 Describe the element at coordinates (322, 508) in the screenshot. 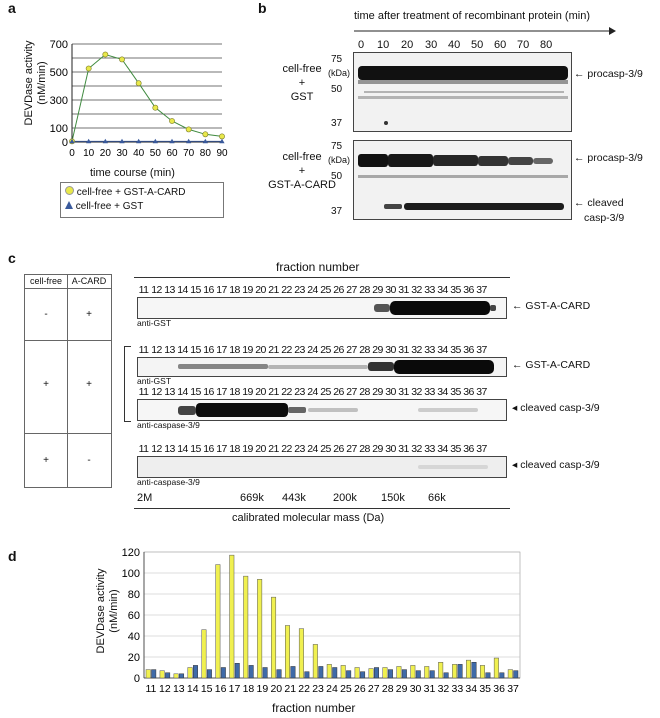

I see `mass-axis-rule` at that location.